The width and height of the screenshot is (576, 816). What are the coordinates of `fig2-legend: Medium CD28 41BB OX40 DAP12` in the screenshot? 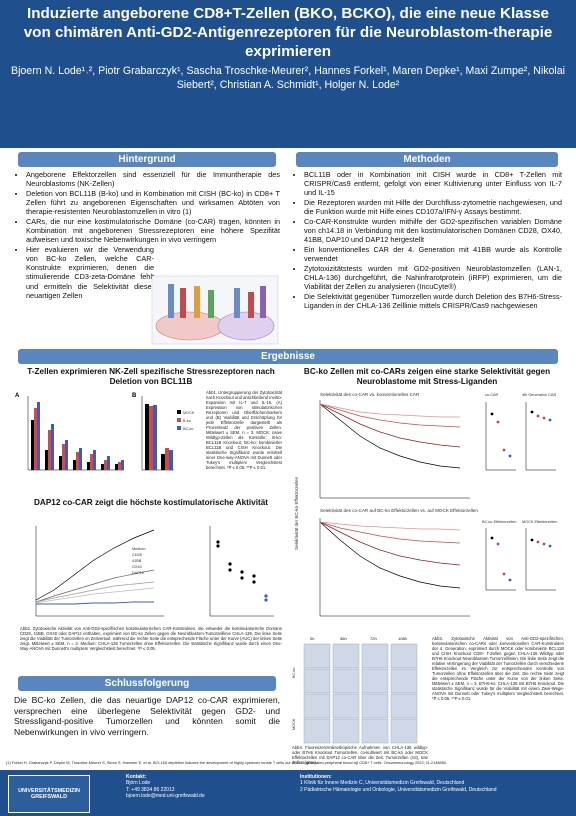 It's located at (139, 561).